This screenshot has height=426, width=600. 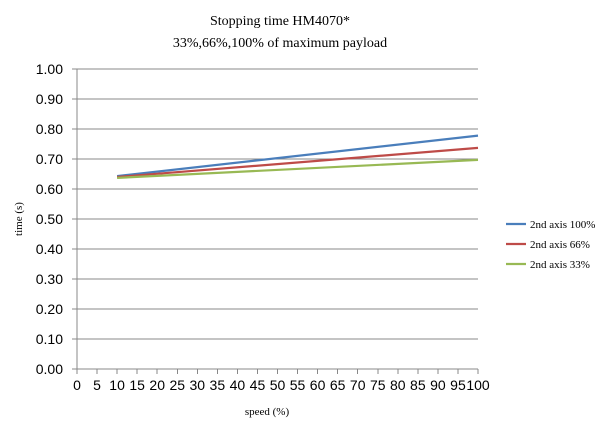 I want to click on x-tick-label: 100, so click(x=478, y=385).